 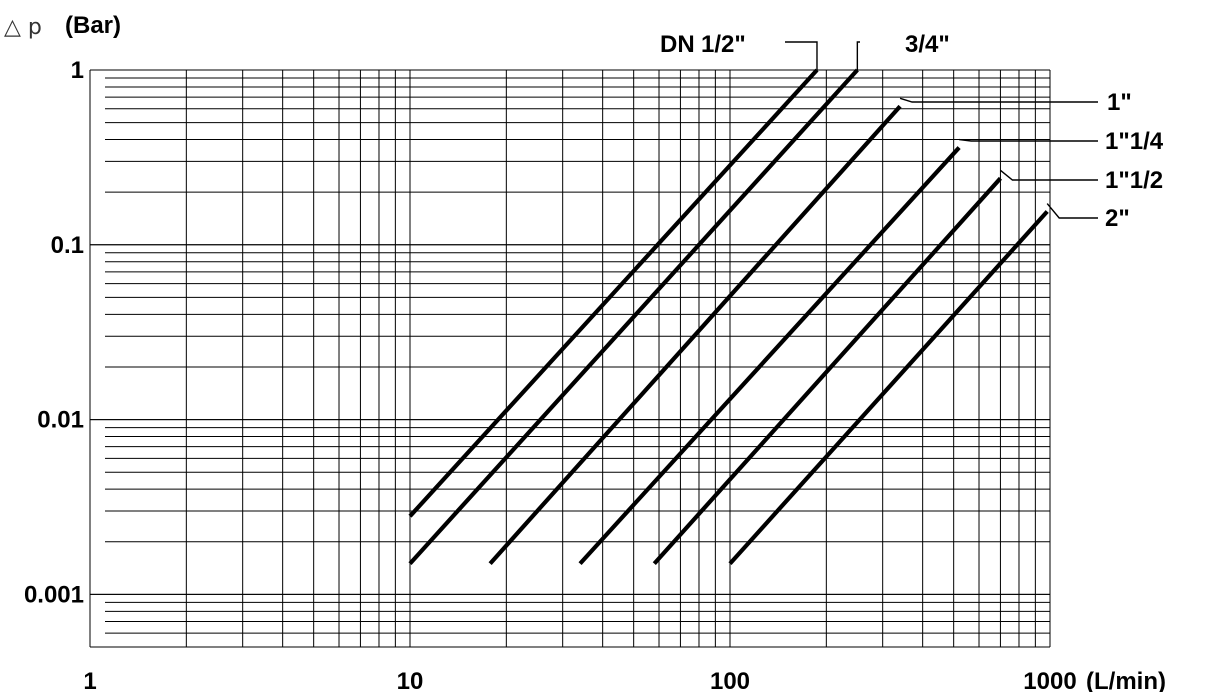 What do you see at coordinates (927, 44) in the screenshot?
I see `series-label: 3/4"` at bounding box center [927, 44].